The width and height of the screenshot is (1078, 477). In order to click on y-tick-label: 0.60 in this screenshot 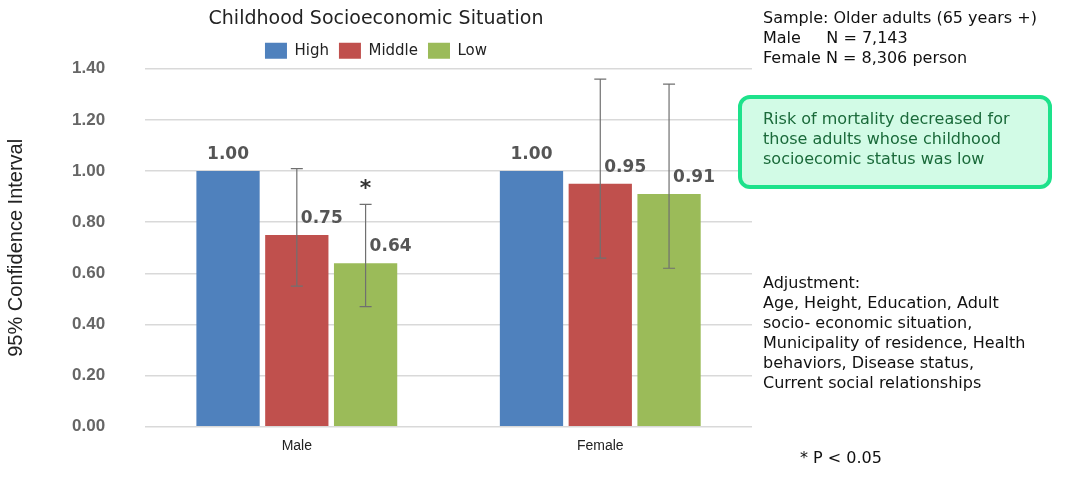, I will do `click(88, 273)`.